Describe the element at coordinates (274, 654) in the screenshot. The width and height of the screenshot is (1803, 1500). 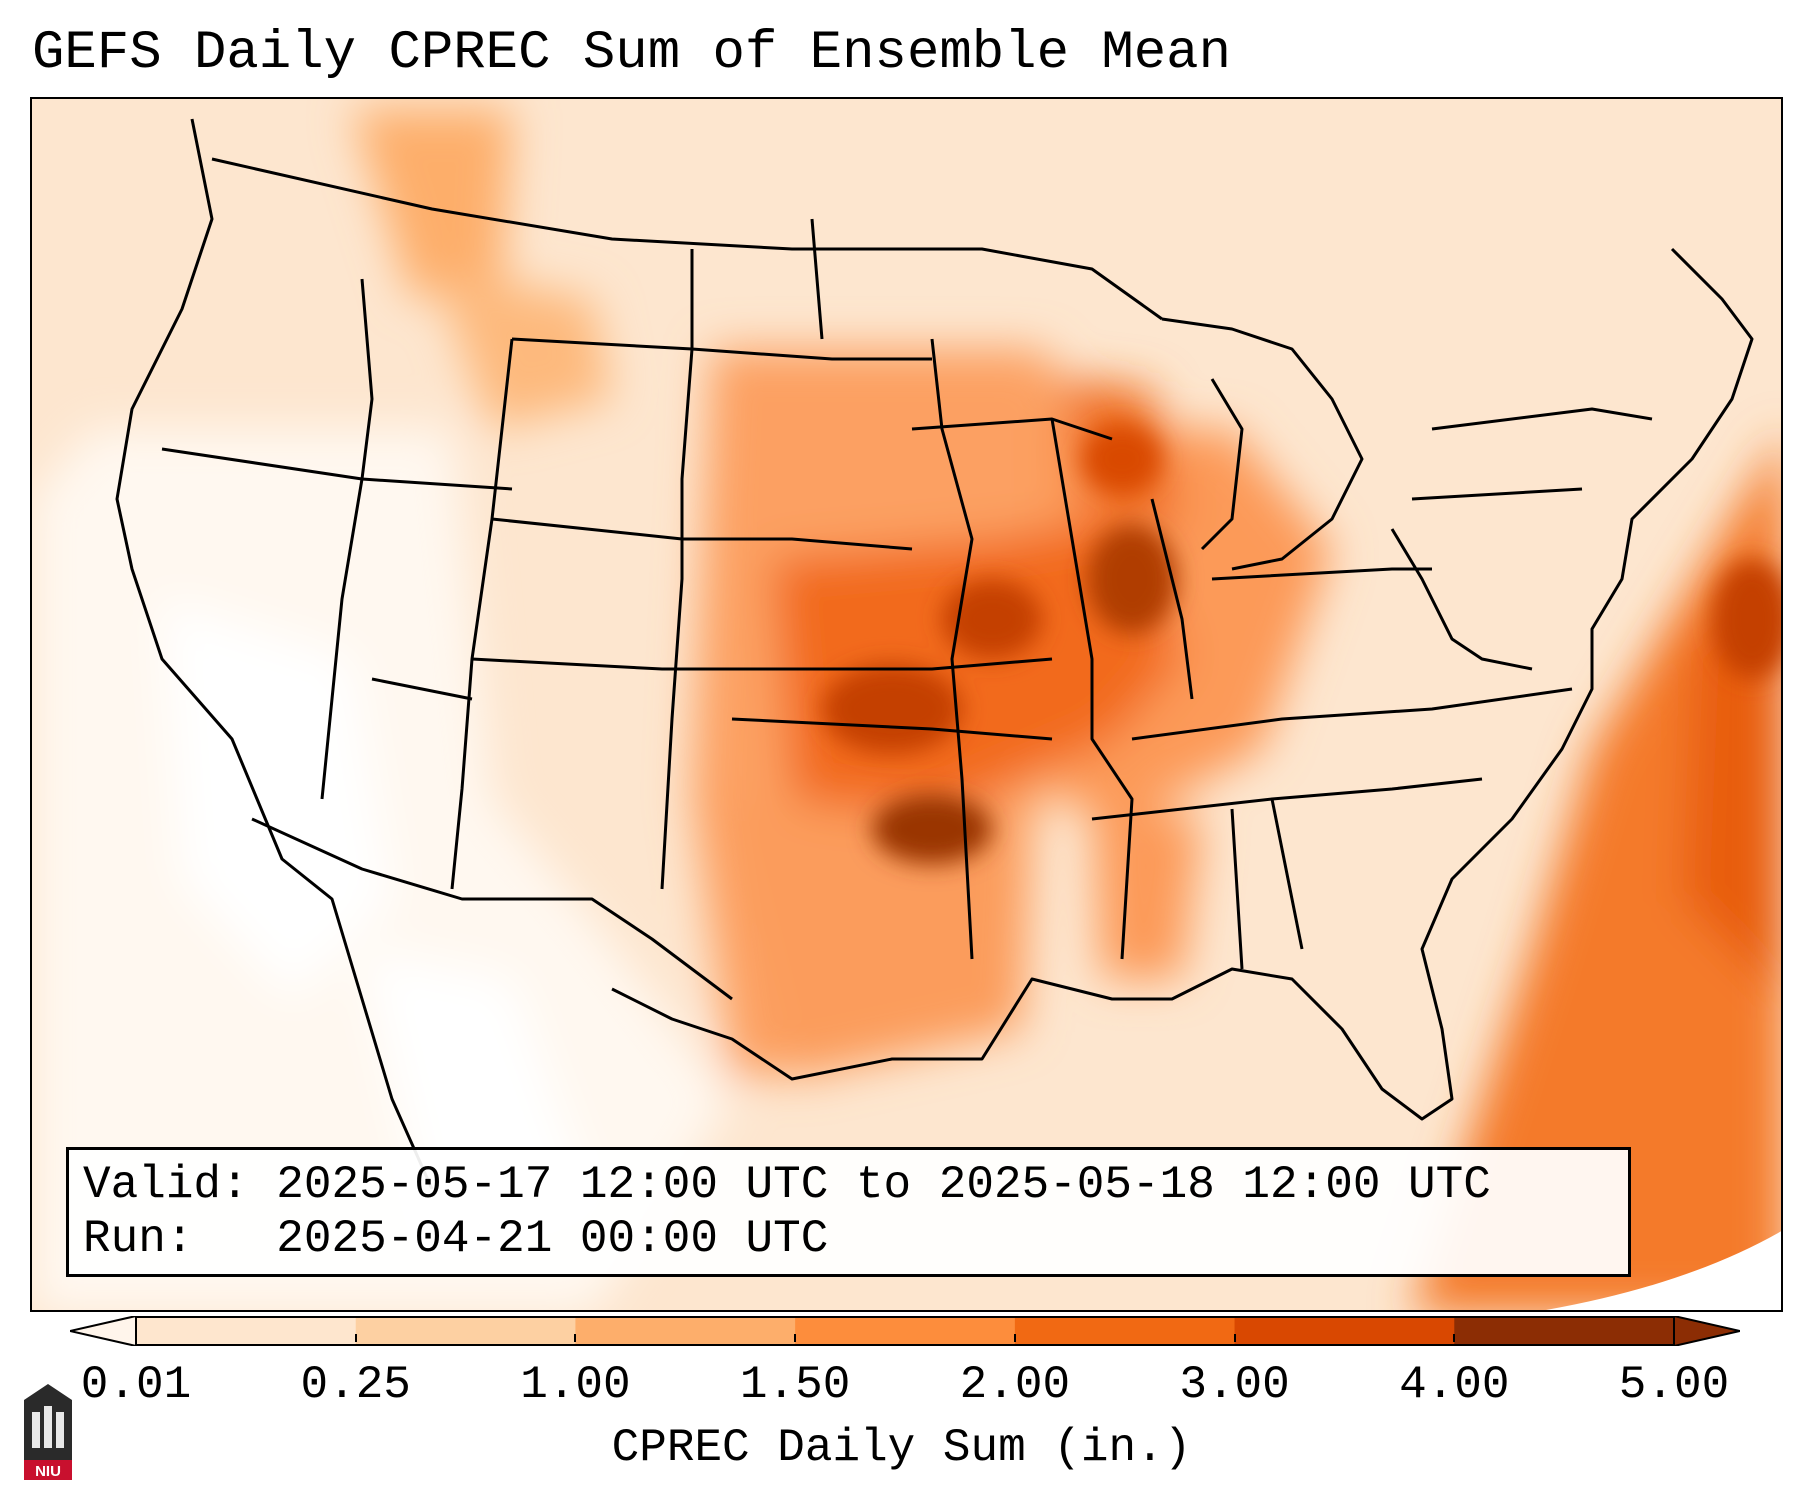
I see `west-coastline` at that location.